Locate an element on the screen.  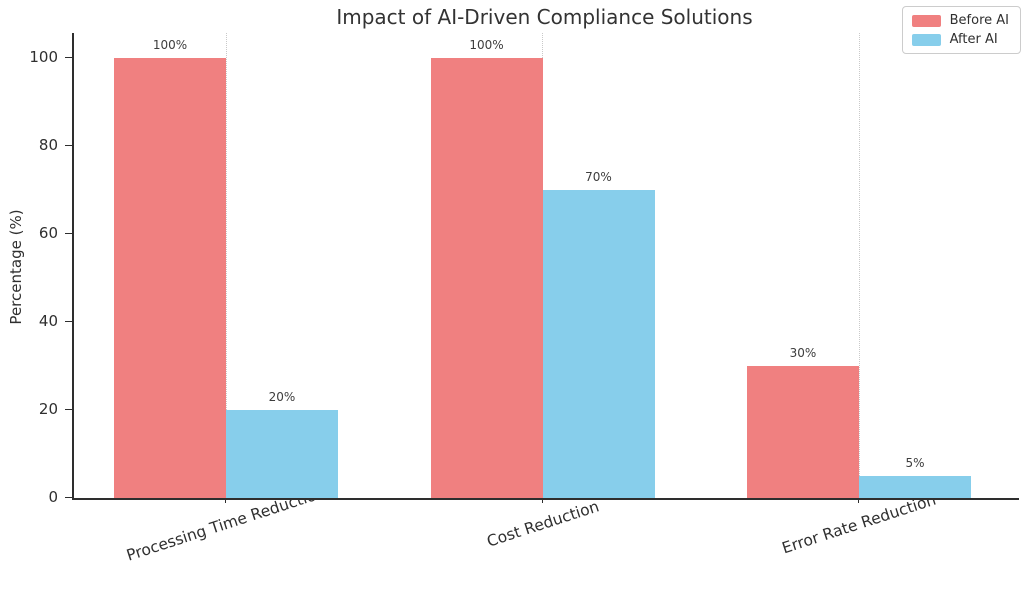
legend-label: After AI is located at coordinates (973, 39).